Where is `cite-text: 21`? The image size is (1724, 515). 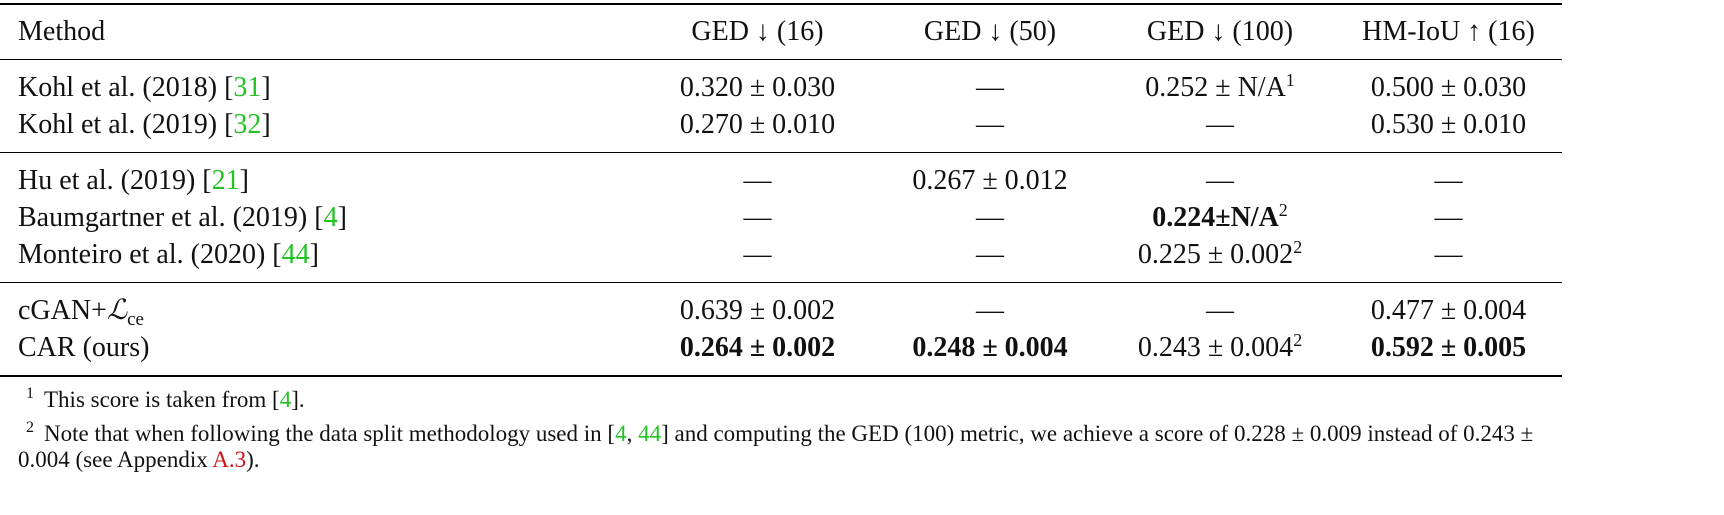
cite-text: 21 is located at coordinates (225, 180).